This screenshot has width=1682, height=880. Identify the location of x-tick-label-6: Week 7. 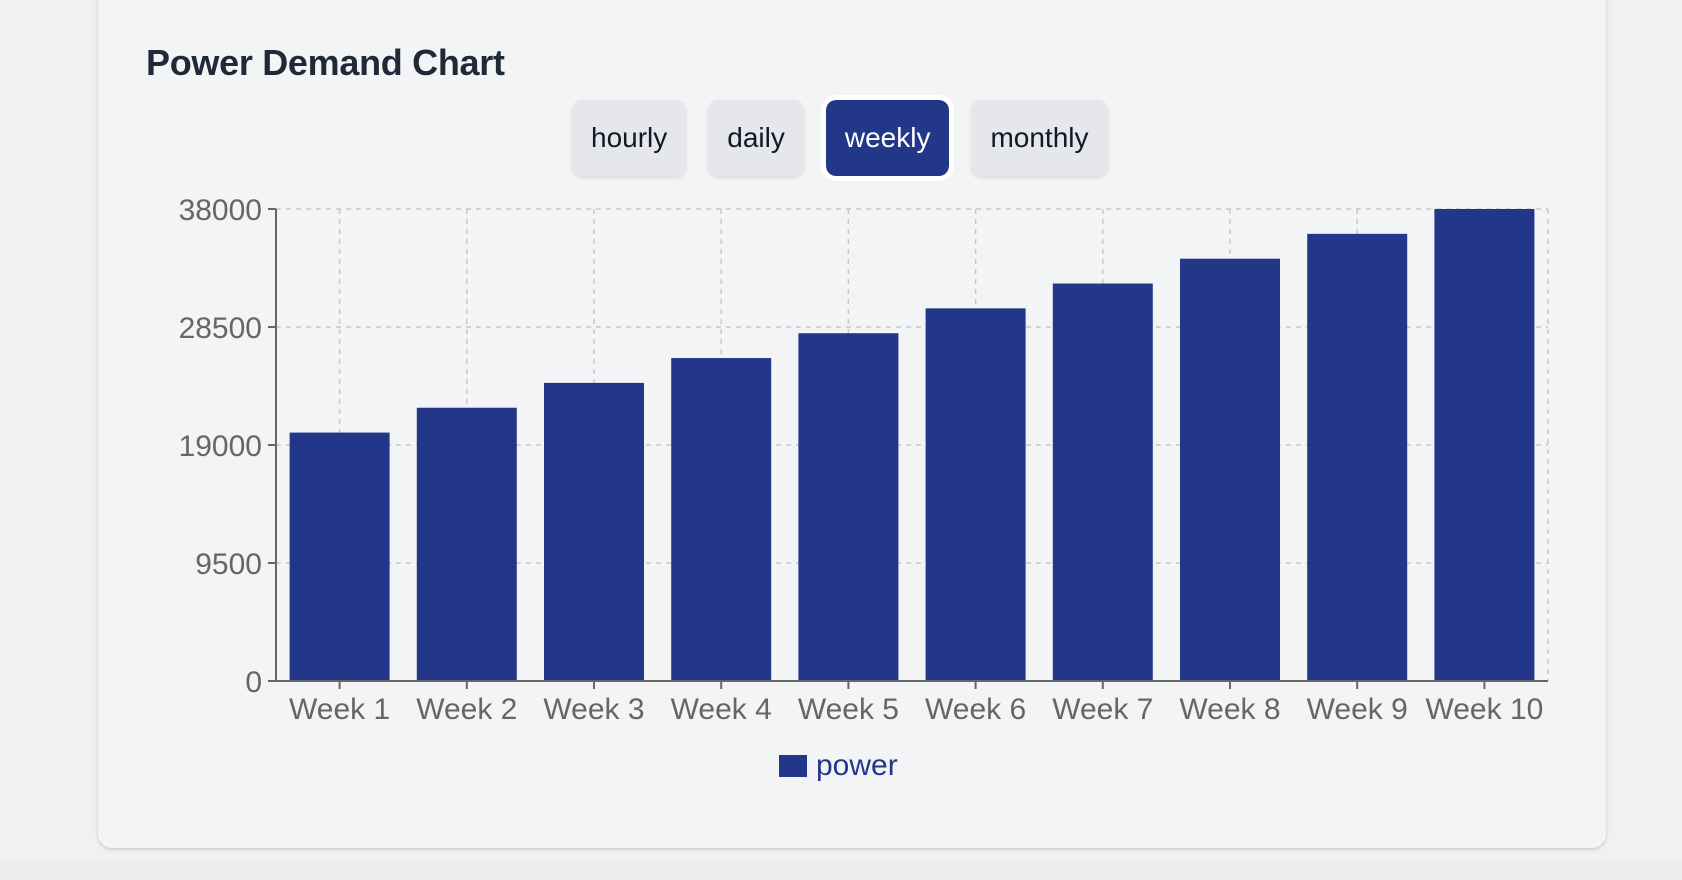
(1102, 709).